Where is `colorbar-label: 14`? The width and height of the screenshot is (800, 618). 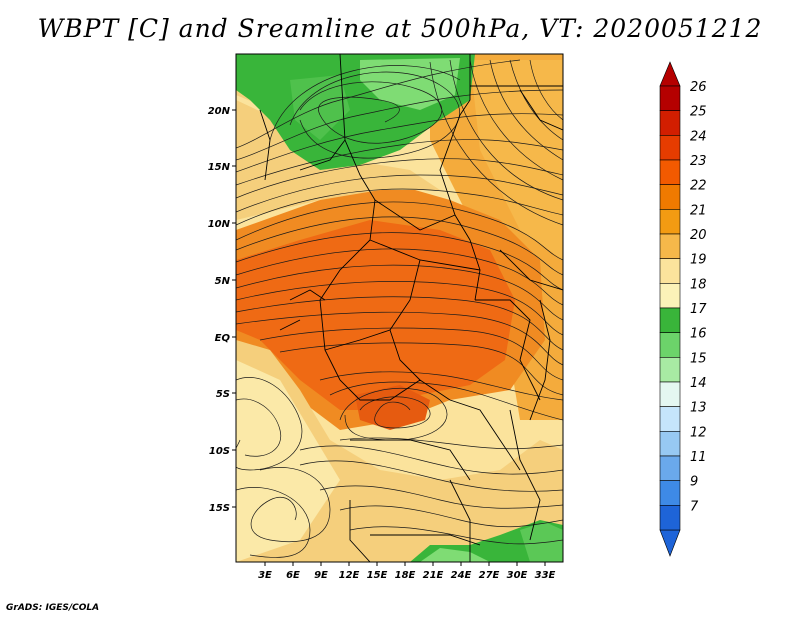 colorbar-label: 14 is located at coordinates (698, 383).